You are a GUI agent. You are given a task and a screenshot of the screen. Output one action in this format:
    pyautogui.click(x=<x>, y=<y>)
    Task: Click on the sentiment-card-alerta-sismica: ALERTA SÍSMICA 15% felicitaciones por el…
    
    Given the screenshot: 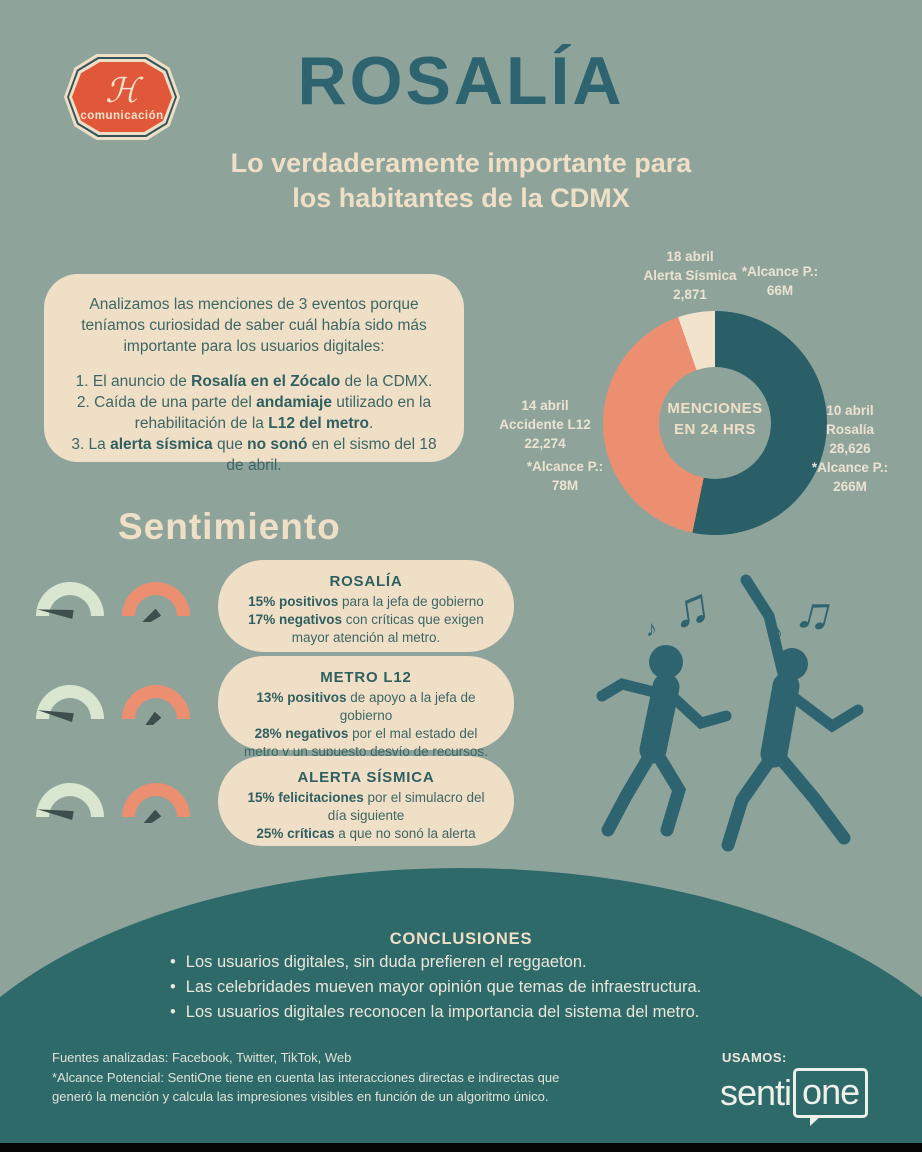 What is the action you would take?
    pyautogui.click(x=366, y=801)
    